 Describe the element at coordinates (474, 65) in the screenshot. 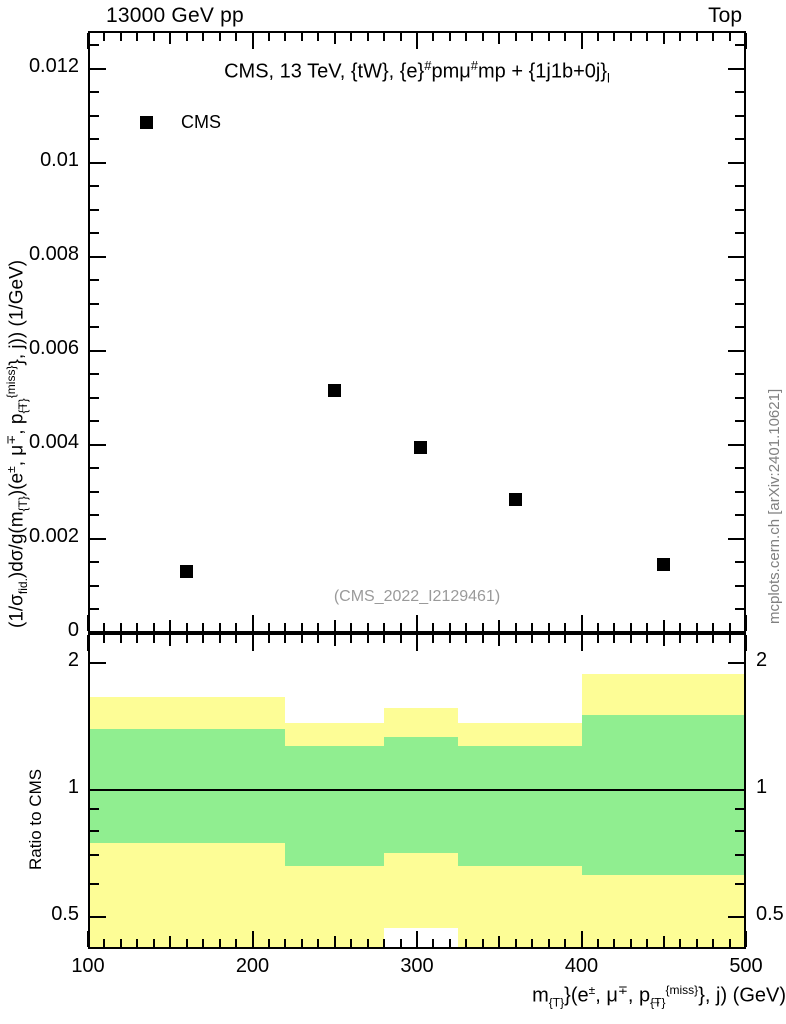

I see `title-sup-2: #` at that location.